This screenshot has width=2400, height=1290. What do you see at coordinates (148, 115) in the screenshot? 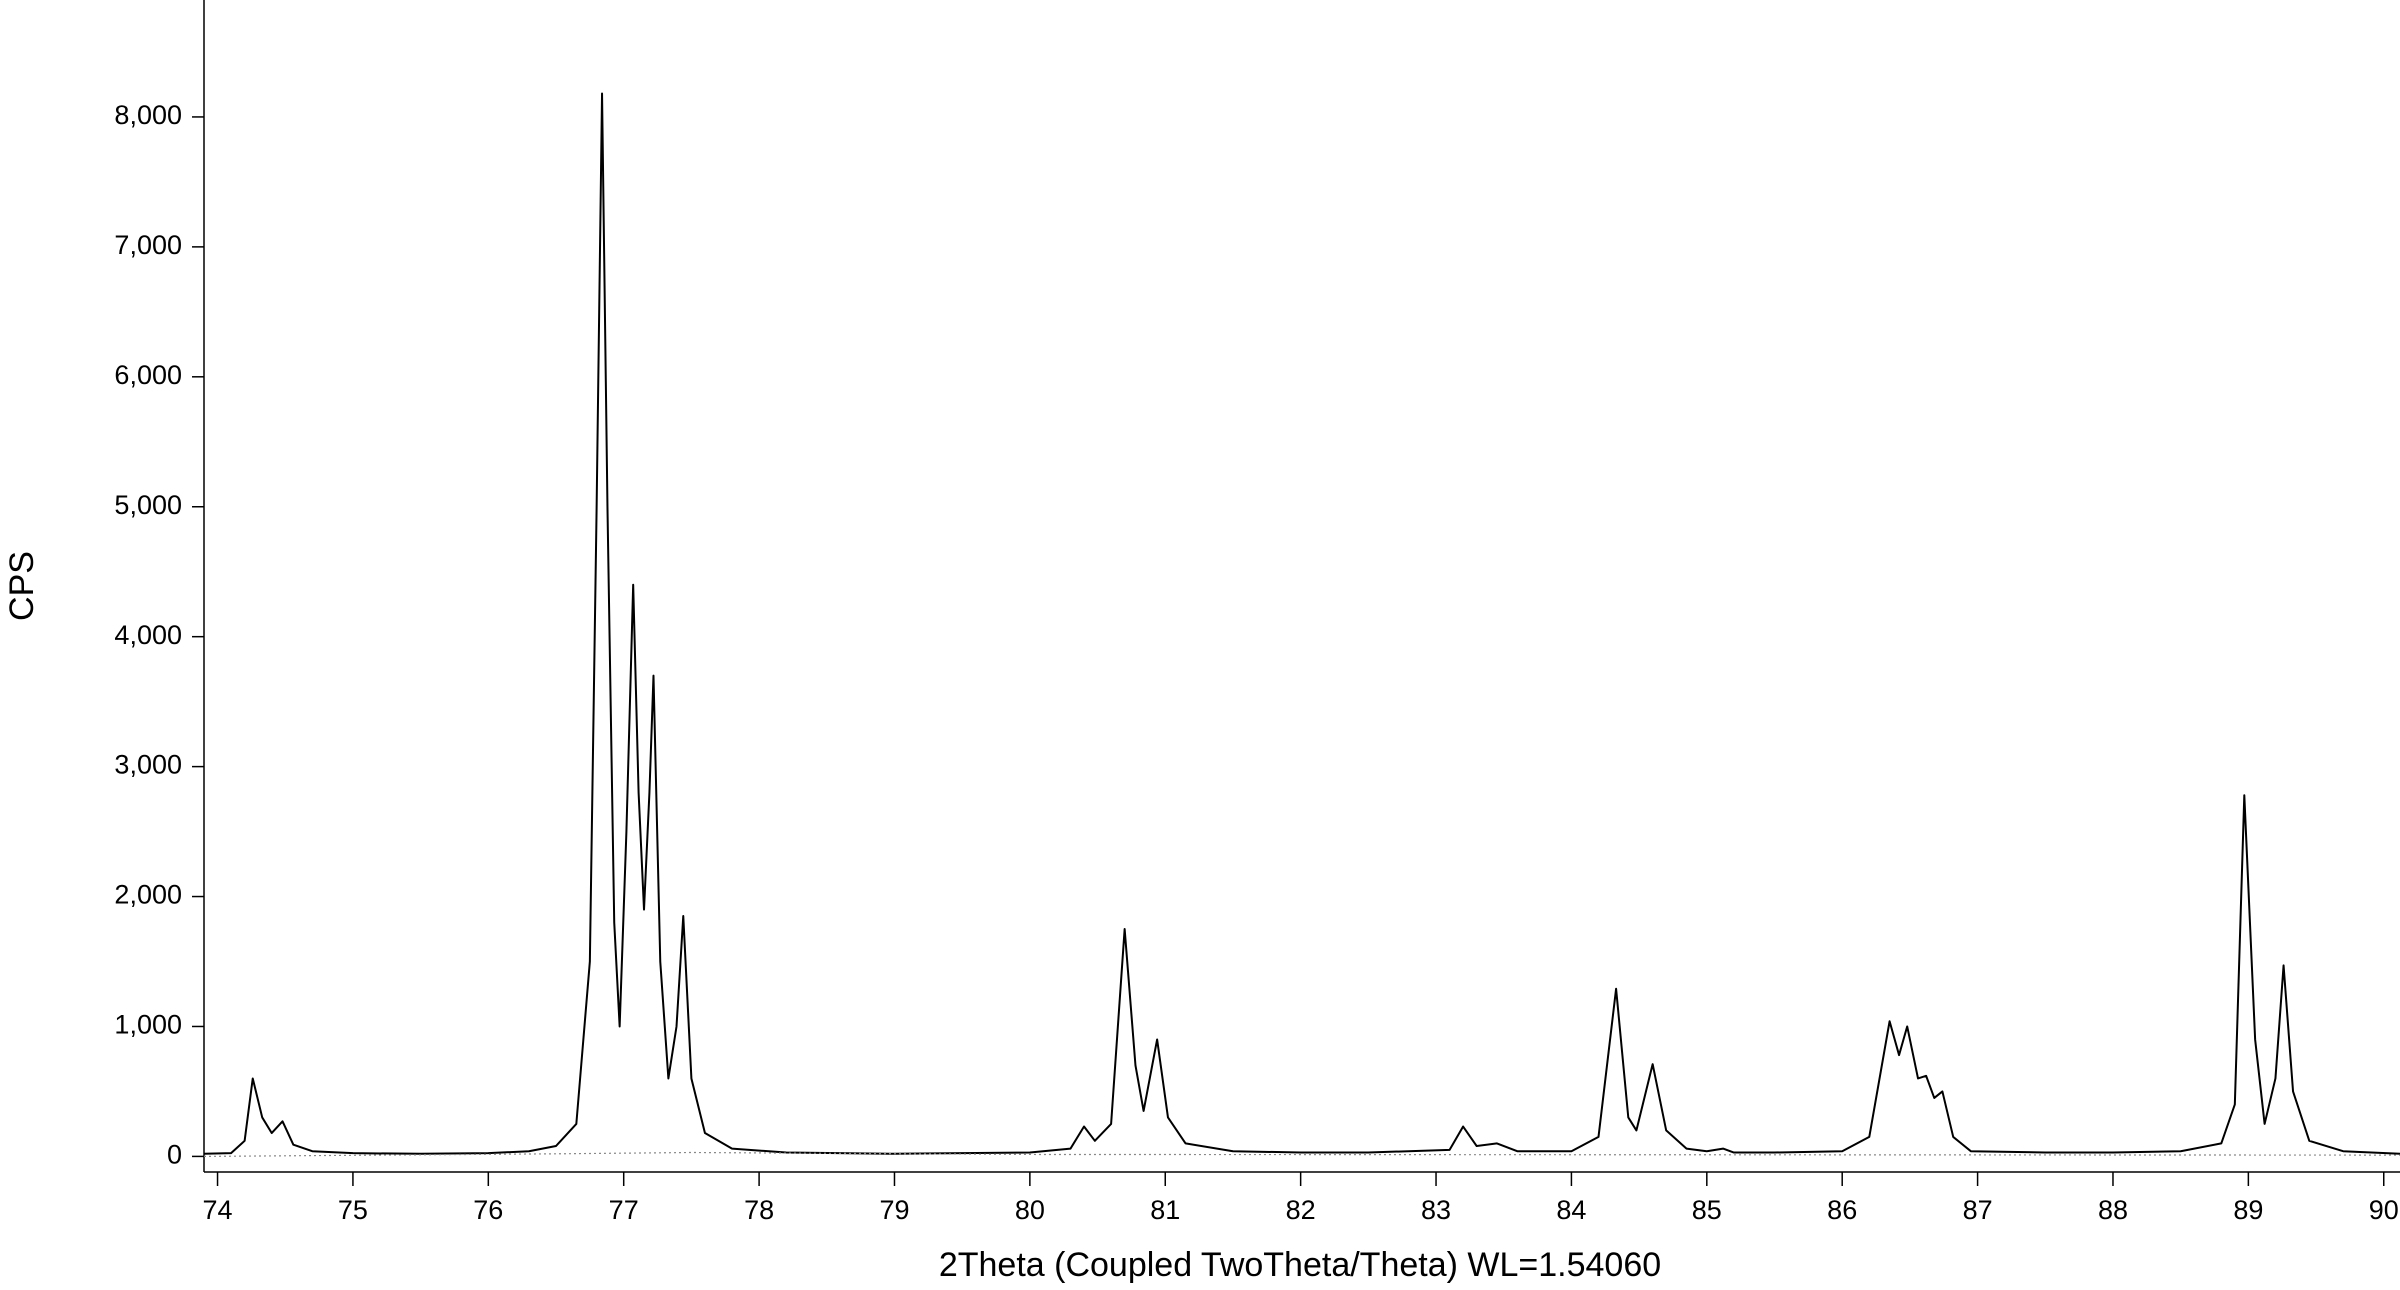
I see `y-tick-label: 8,000` at bounding box center [148, 115].